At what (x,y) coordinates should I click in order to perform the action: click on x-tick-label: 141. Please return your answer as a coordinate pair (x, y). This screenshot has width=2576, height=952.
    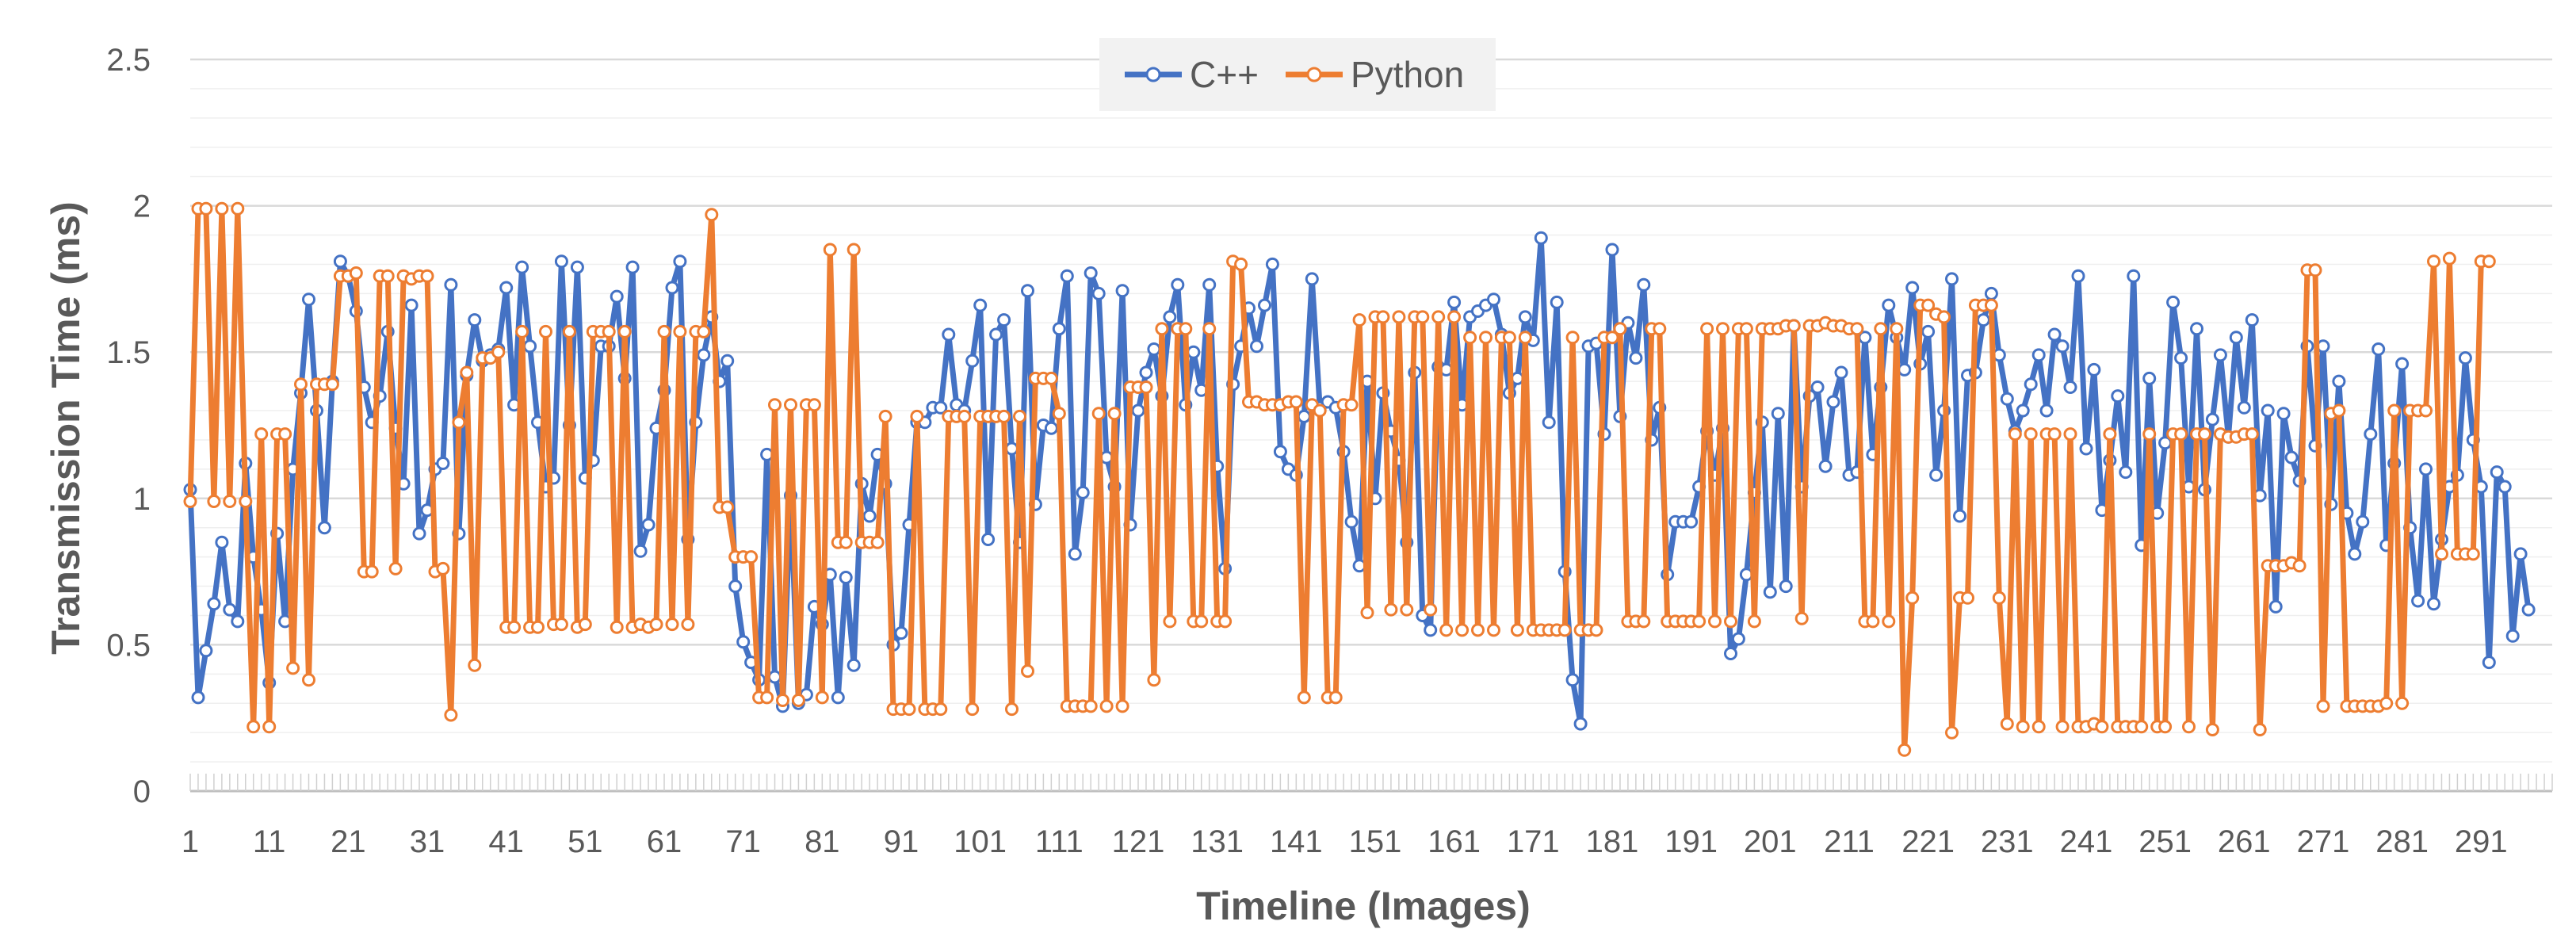
    Looking at the image, I should click on (1296, 841).